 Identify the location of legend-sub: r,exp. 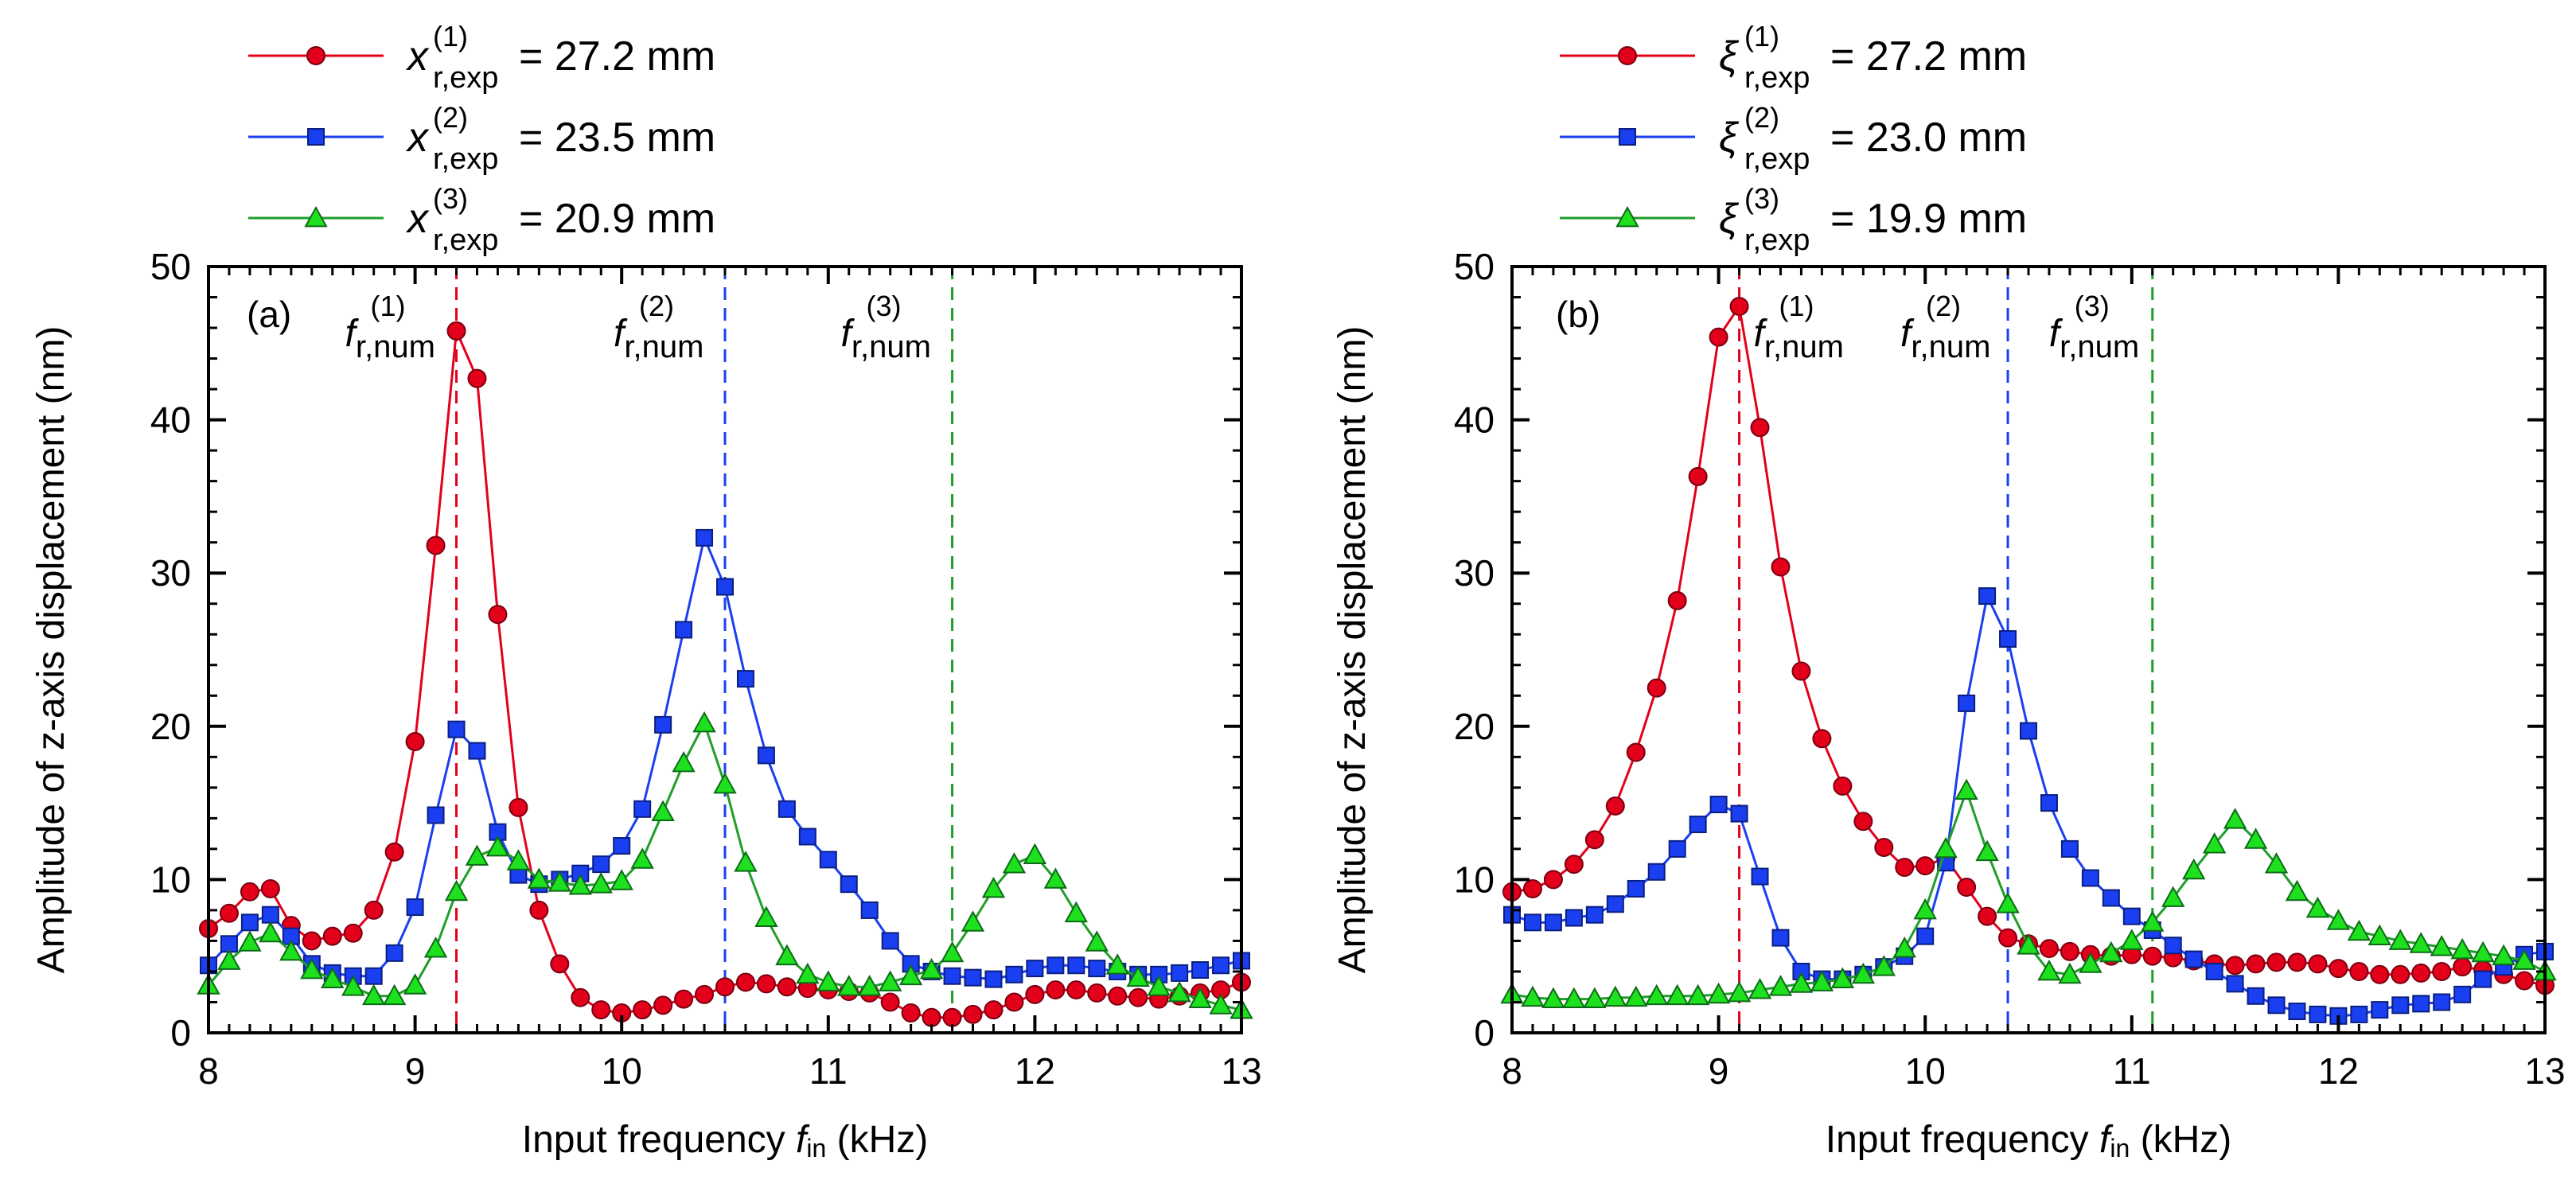
(1777, 78).